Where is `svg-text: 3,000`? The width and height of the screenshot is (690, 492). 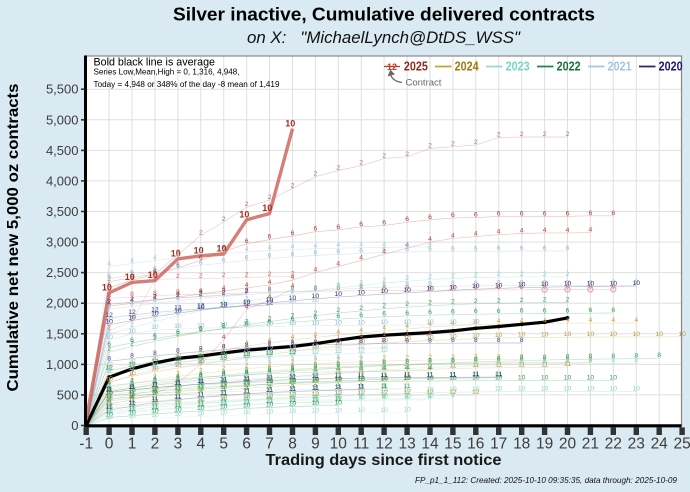
svg-text: 3,000 is located at coordinates (62, 242).